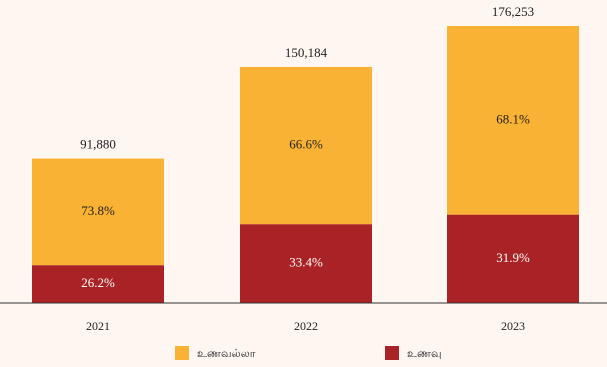  I want to click on segment-label: 31.9%, so click(513, 257).